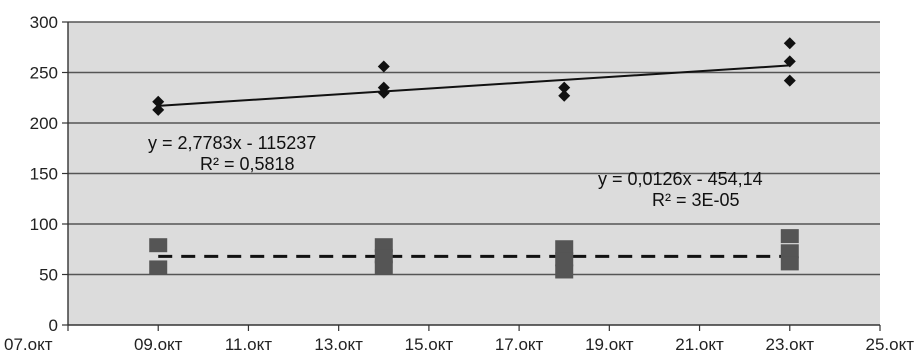 This screenshot has width=917, height=358. I want to click on y-tick-label: 100, so click(44, 224).